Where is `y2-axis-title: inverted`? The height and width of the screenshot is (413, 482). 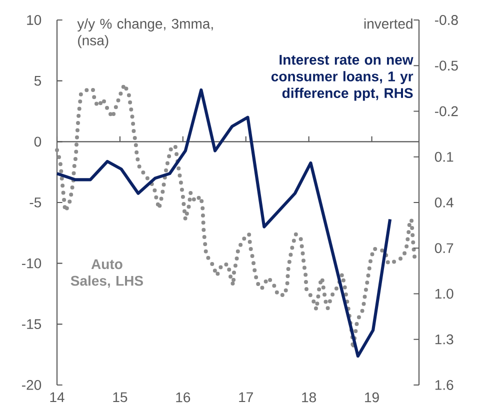
y2-axis-title: inverted is located at coordinates (388, 23).